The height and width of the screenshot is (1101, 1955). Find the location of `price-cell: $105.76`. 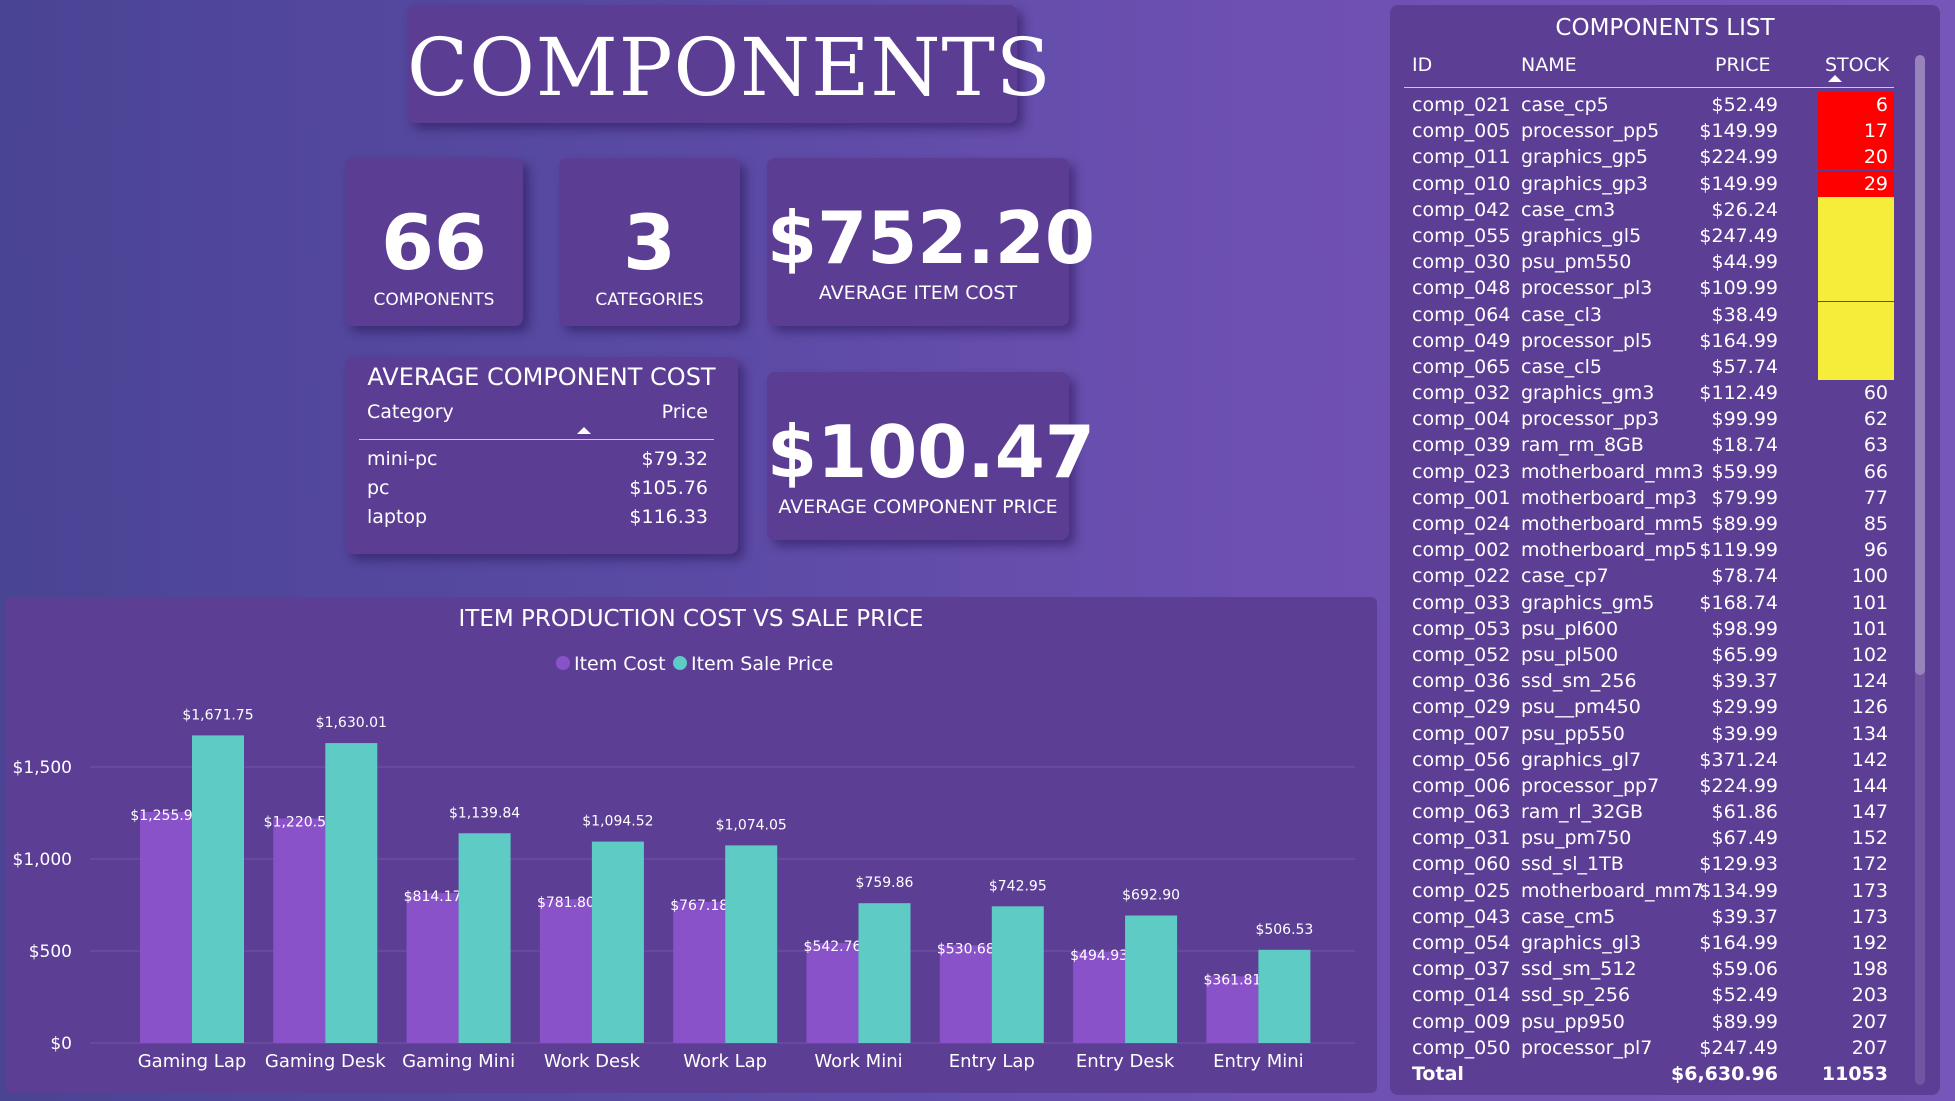

price-cell: $105.76 is located at coordinates (668, 488).